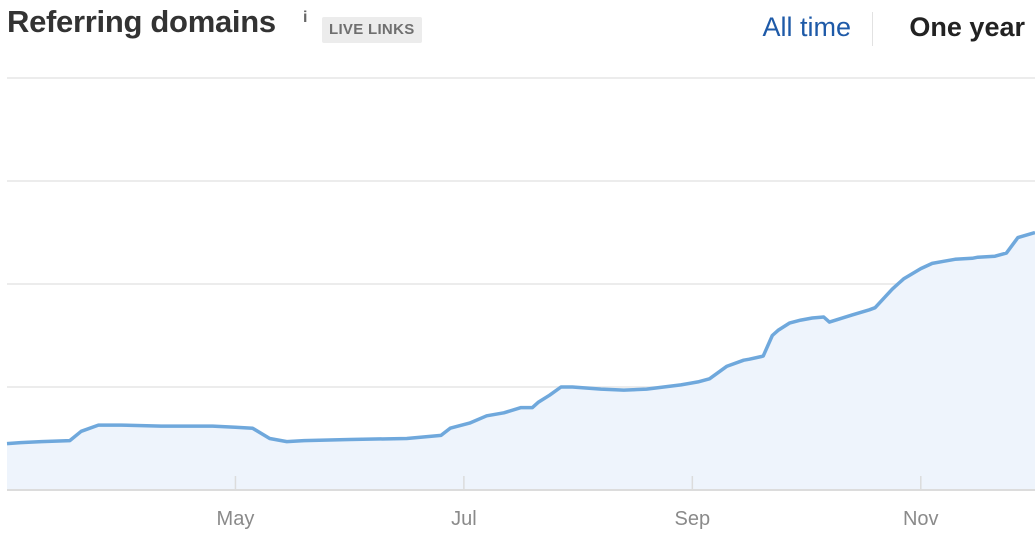  I want to click on tab-divider, so click(872, 29).